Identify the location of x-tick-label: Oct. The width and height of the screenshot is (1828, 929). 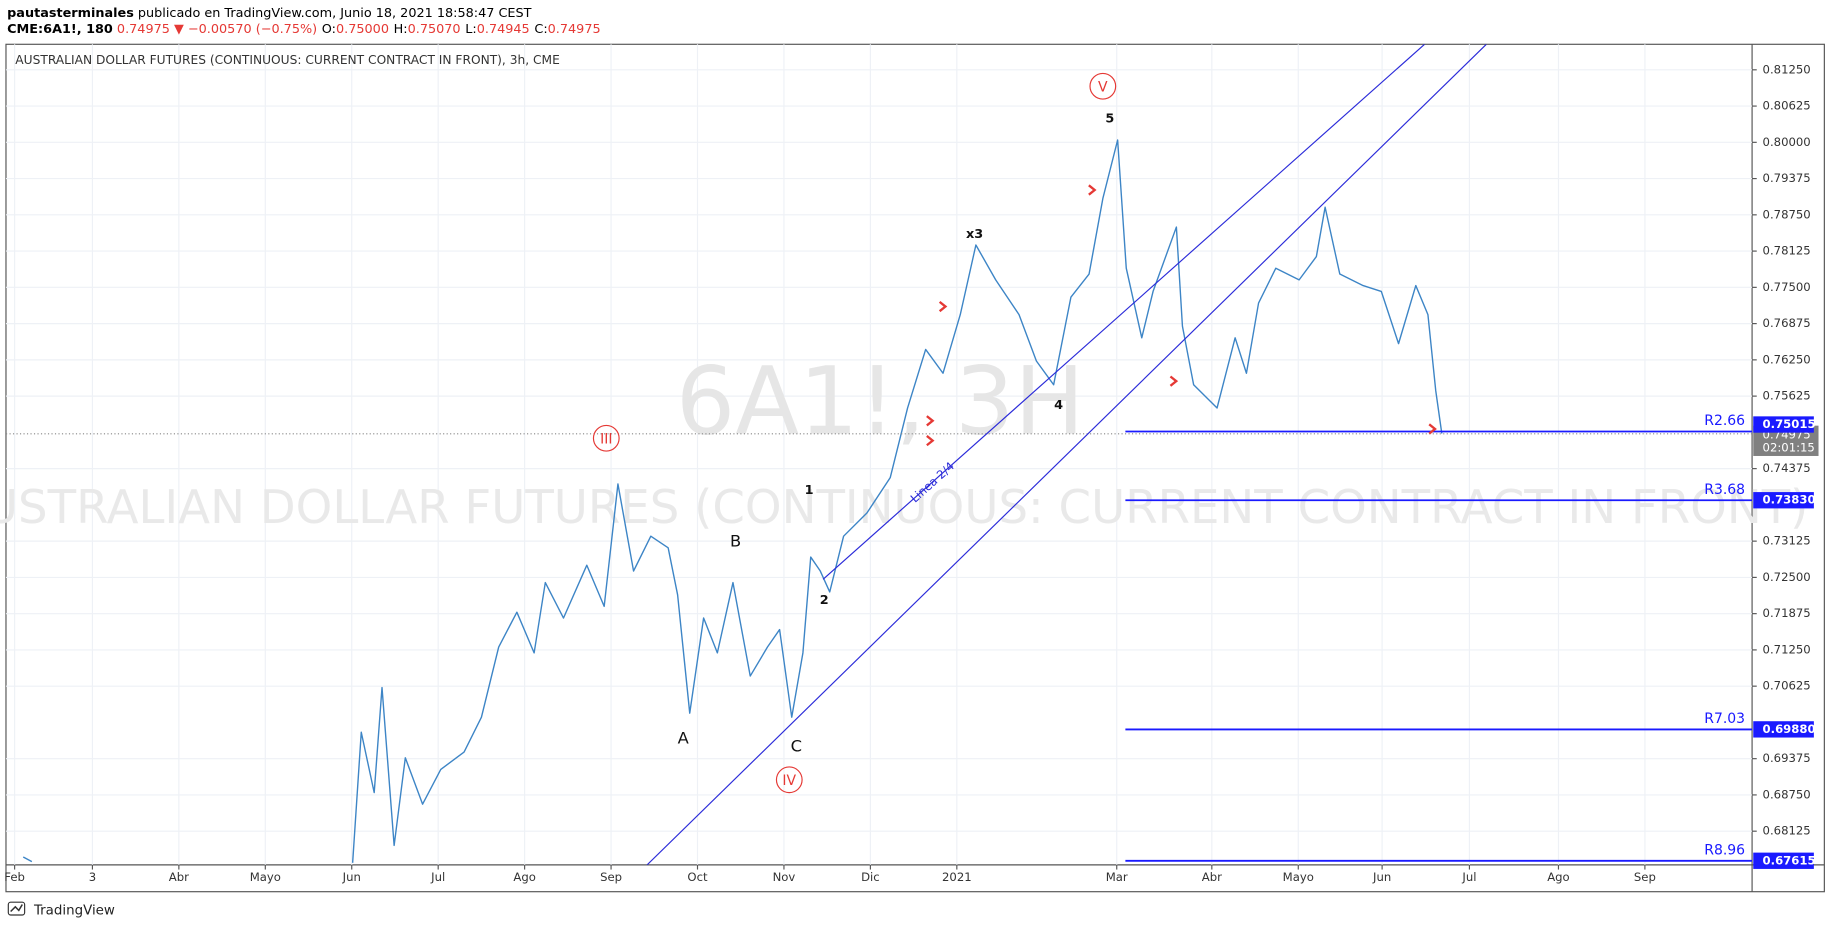
(697, 877).